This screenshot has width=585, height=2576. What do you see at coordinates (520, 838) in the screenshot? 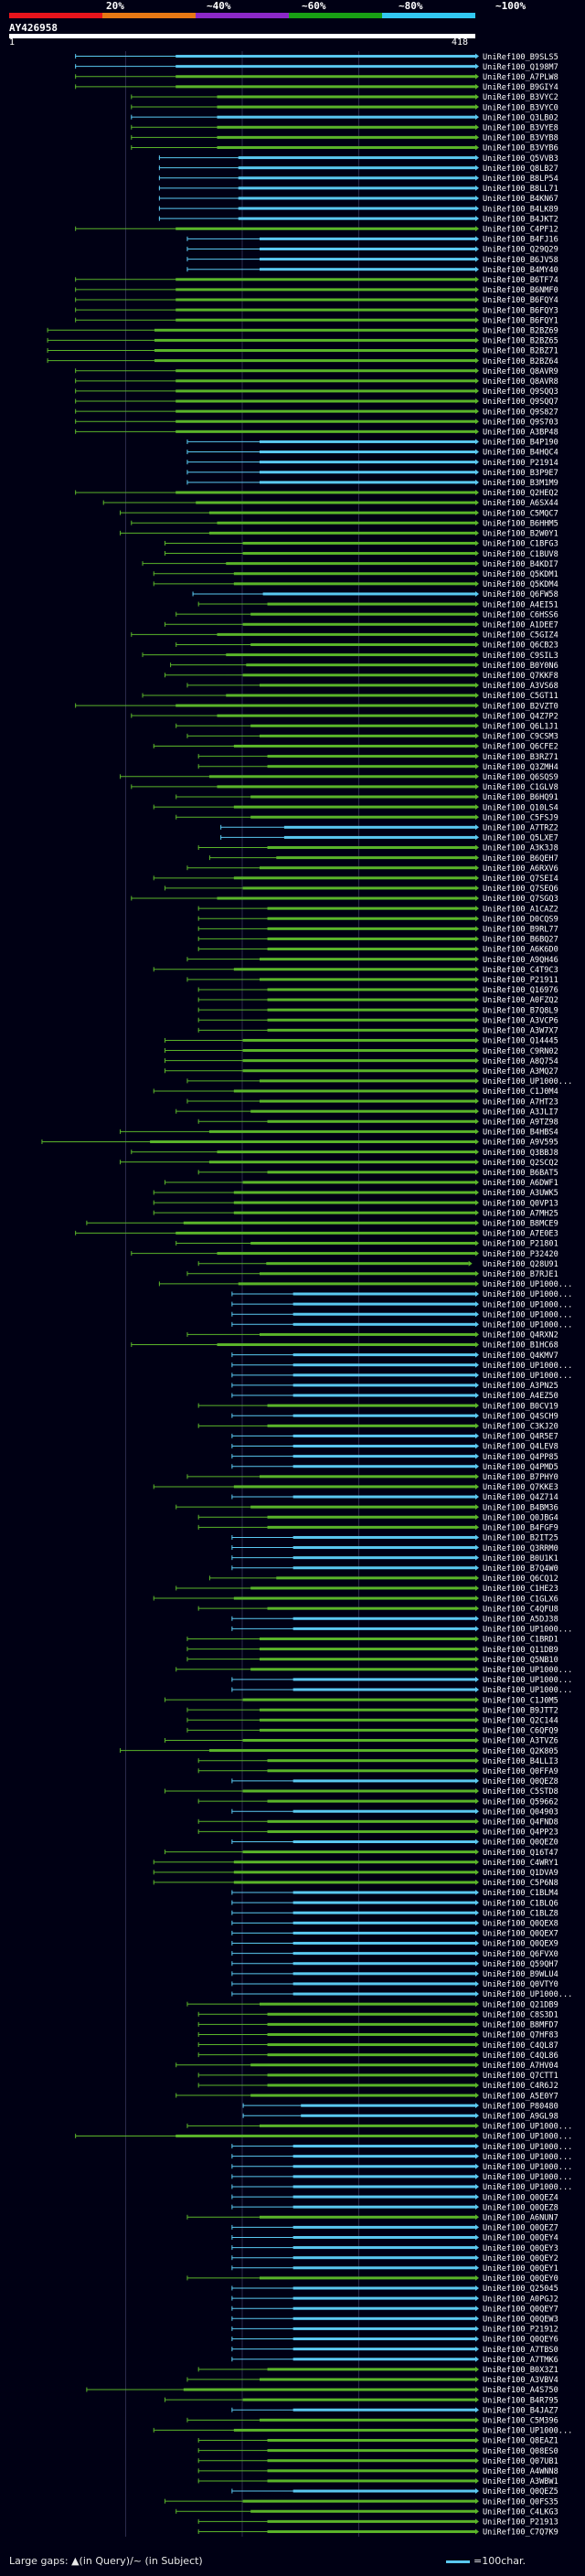
I see `hit-label: UniRef100_Q5LXE7` at bounding box center [520, 838].